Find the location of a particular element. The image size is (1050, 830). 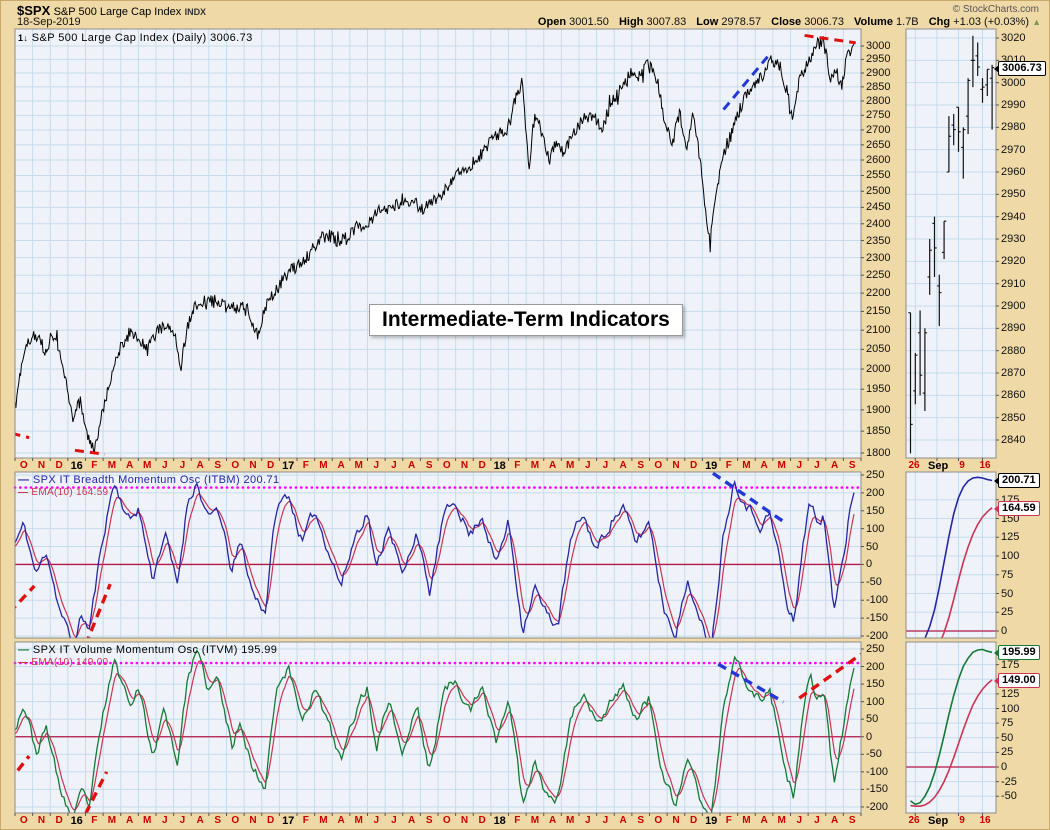

itvm-zoom-axis-label: 0 is located at coordinates (1004, 767).